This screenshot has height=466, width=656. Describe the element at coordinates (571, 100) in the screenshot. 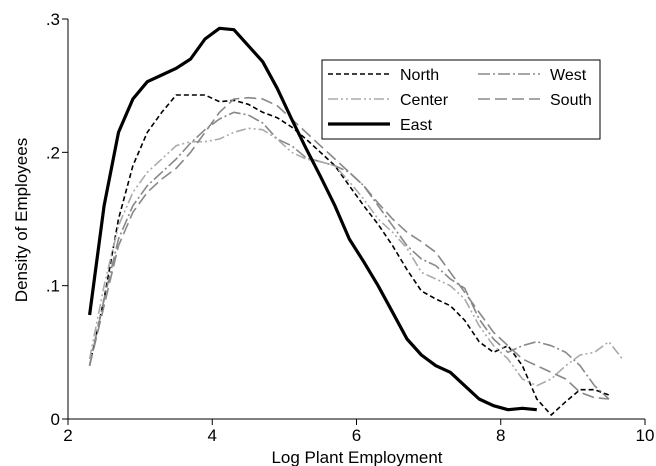

I see `legend-label-south: South` at that location.